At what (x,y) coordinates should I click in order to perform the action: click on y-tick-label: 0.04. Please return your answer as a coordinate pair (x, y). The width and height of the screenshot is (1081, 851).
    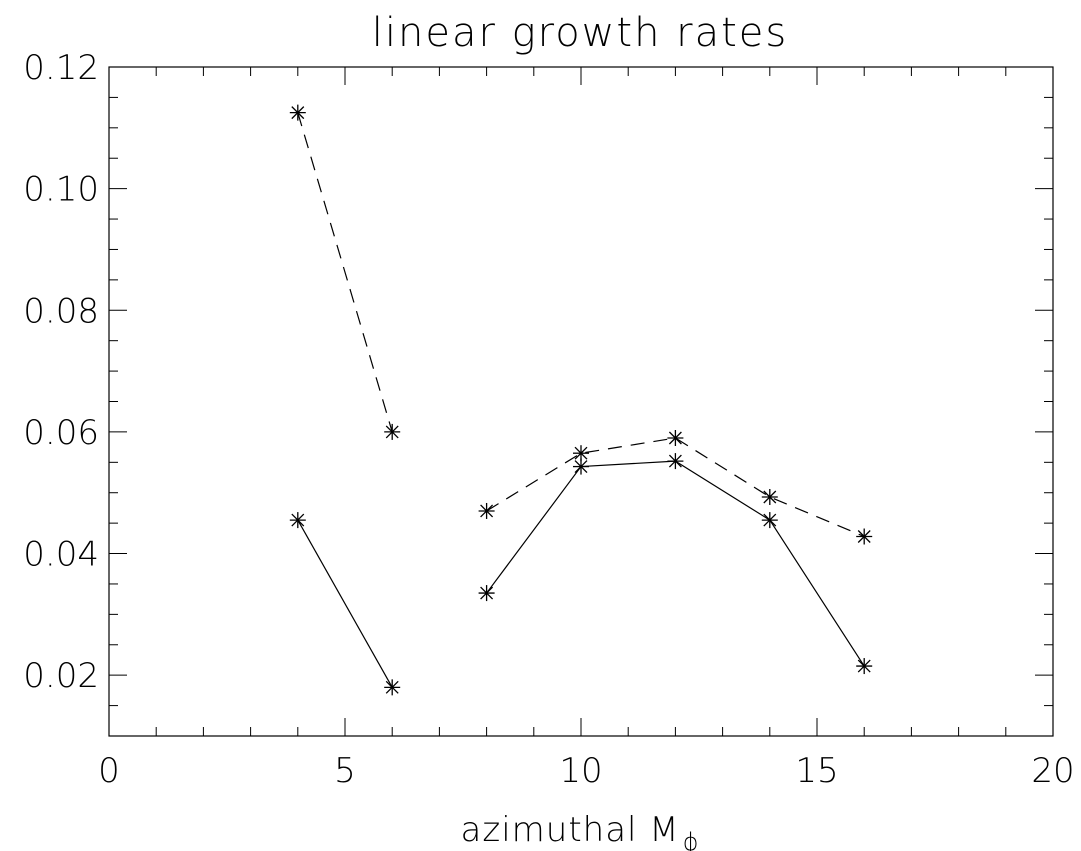
    Looking at the image, I should click on (61, 555).